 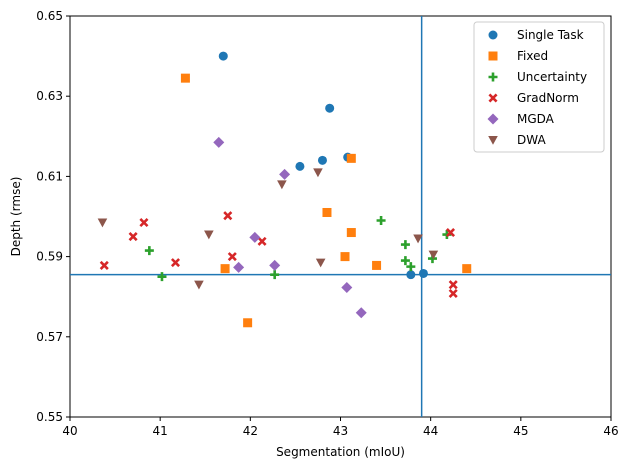 I want to click on legend-item-uncertainty: Uncertainty, so click(x=537, y=77).